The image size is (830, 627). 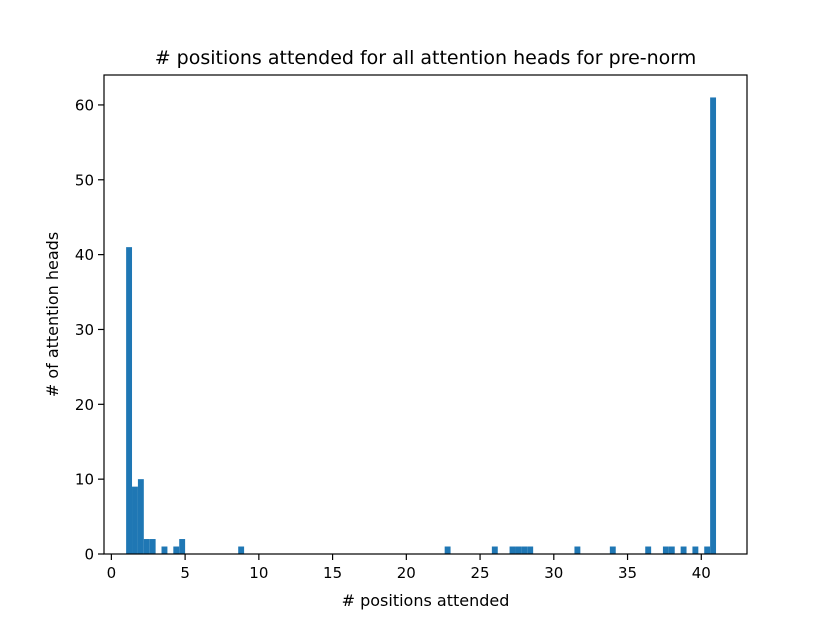 What do you see at coordinates (84, 180) in the screenshot?
I see `y-tick-label: 50` at bounding box center [84, 180].